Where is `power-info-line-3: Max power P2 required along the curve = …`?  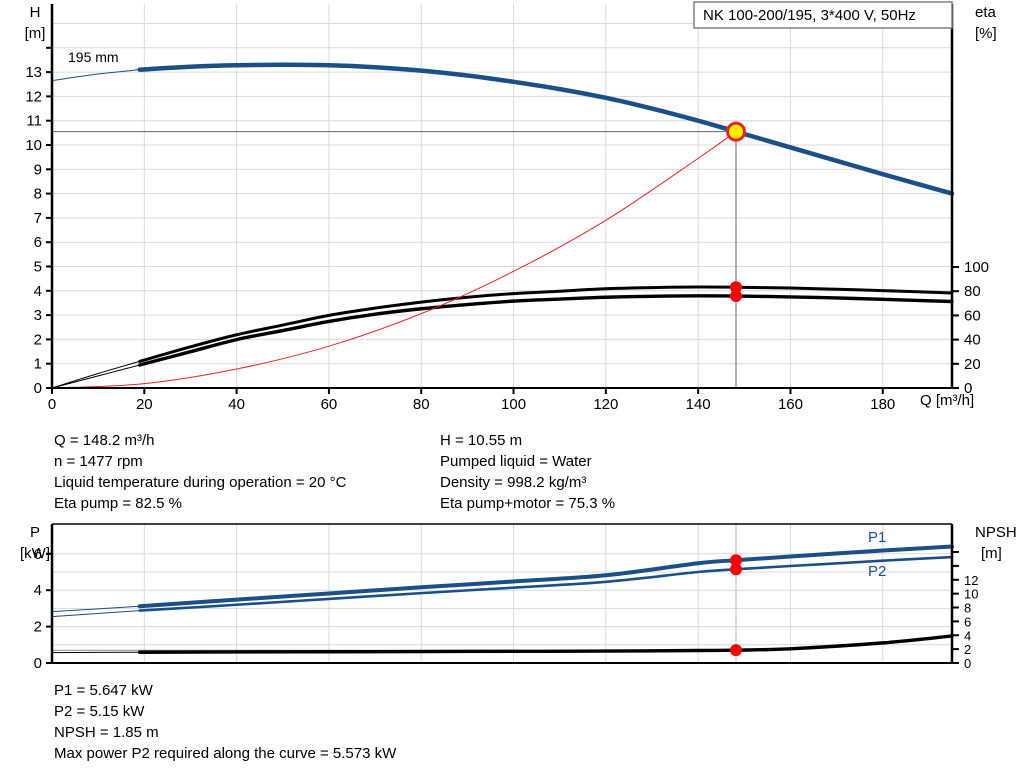 power-info-line-3: Max power P2 required along the curve = … is located at coordinates (225, 753).